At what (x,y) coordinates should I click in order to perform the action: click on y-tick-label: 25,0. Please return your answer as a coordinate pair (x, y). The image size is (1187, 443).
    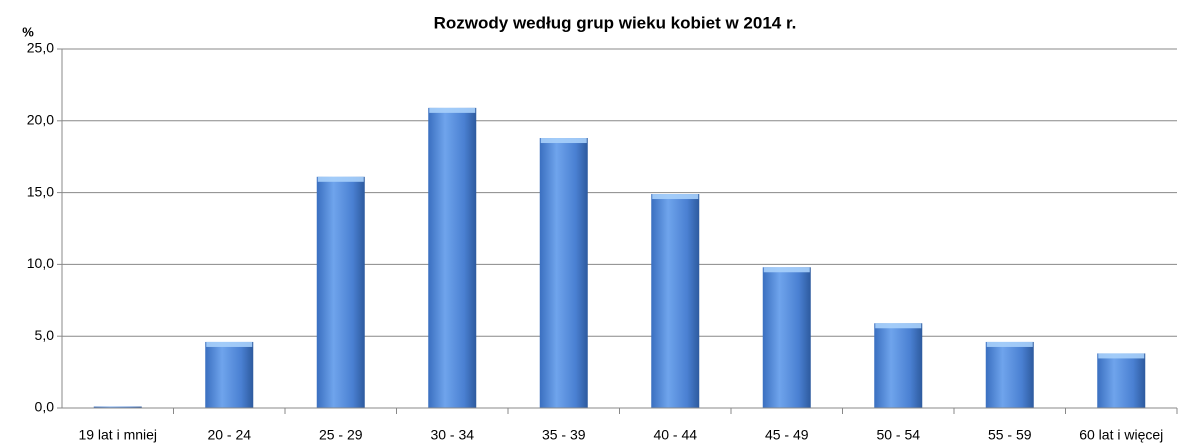
    Looking at the image, I should click on (40, 48).